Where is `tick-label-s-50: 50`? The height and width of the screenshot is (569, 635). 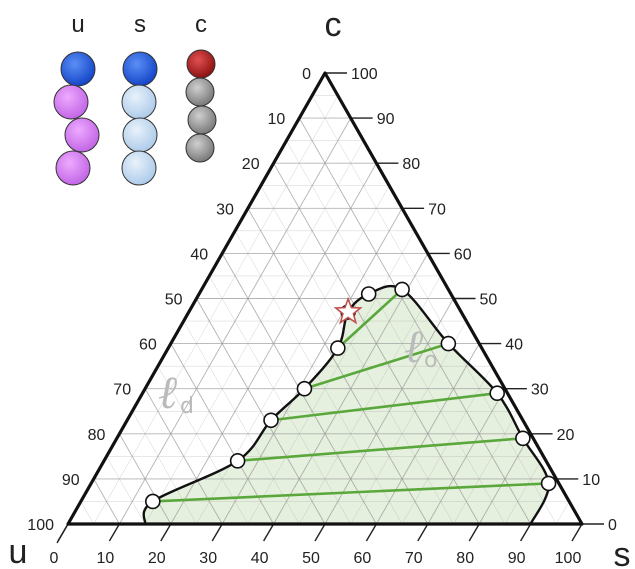 tick-label-s-50: 50 is located at coordinates (311, 558).